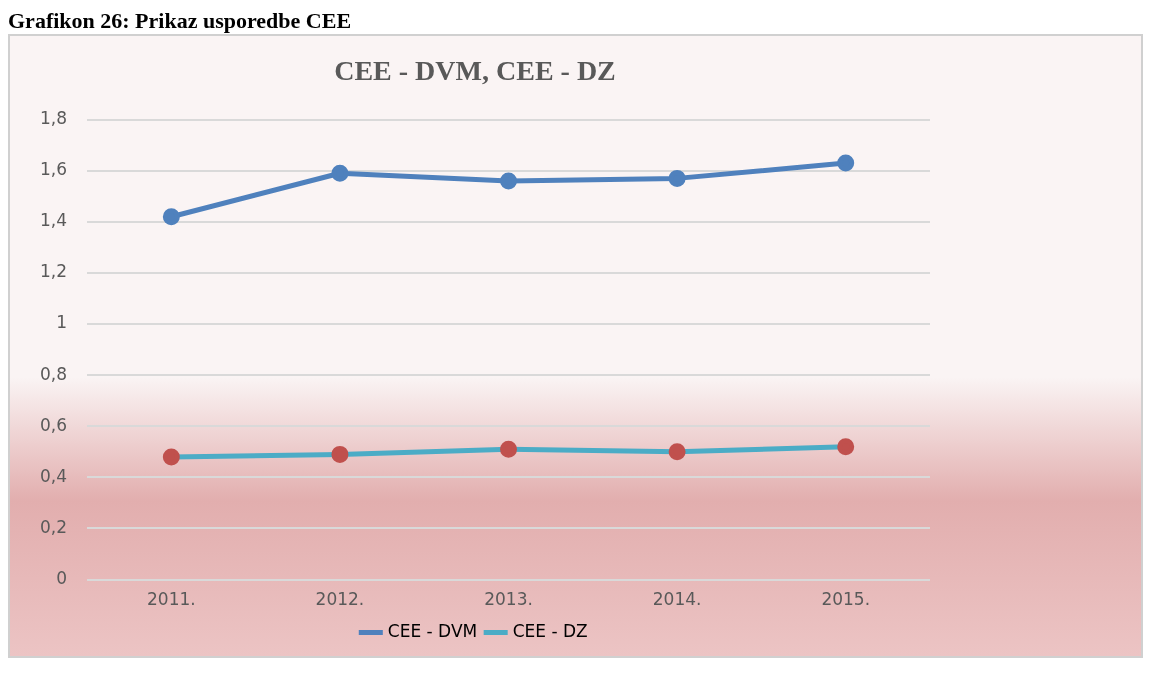 This screenshot has width=1149, height=675. I want to click on y-tick-label: 0,2, so click(53, 526).